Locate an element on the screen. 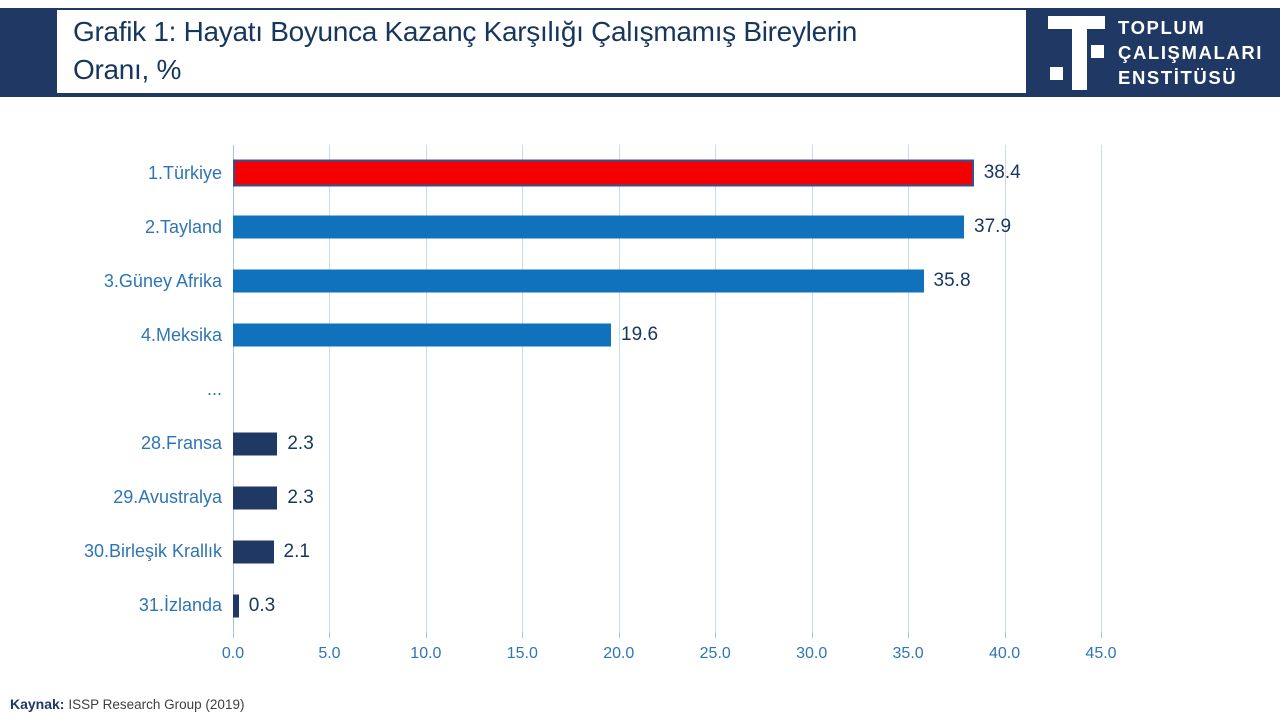 This screenshot has height=720, width=1280. bar-track is located at coordinates (667, 389).